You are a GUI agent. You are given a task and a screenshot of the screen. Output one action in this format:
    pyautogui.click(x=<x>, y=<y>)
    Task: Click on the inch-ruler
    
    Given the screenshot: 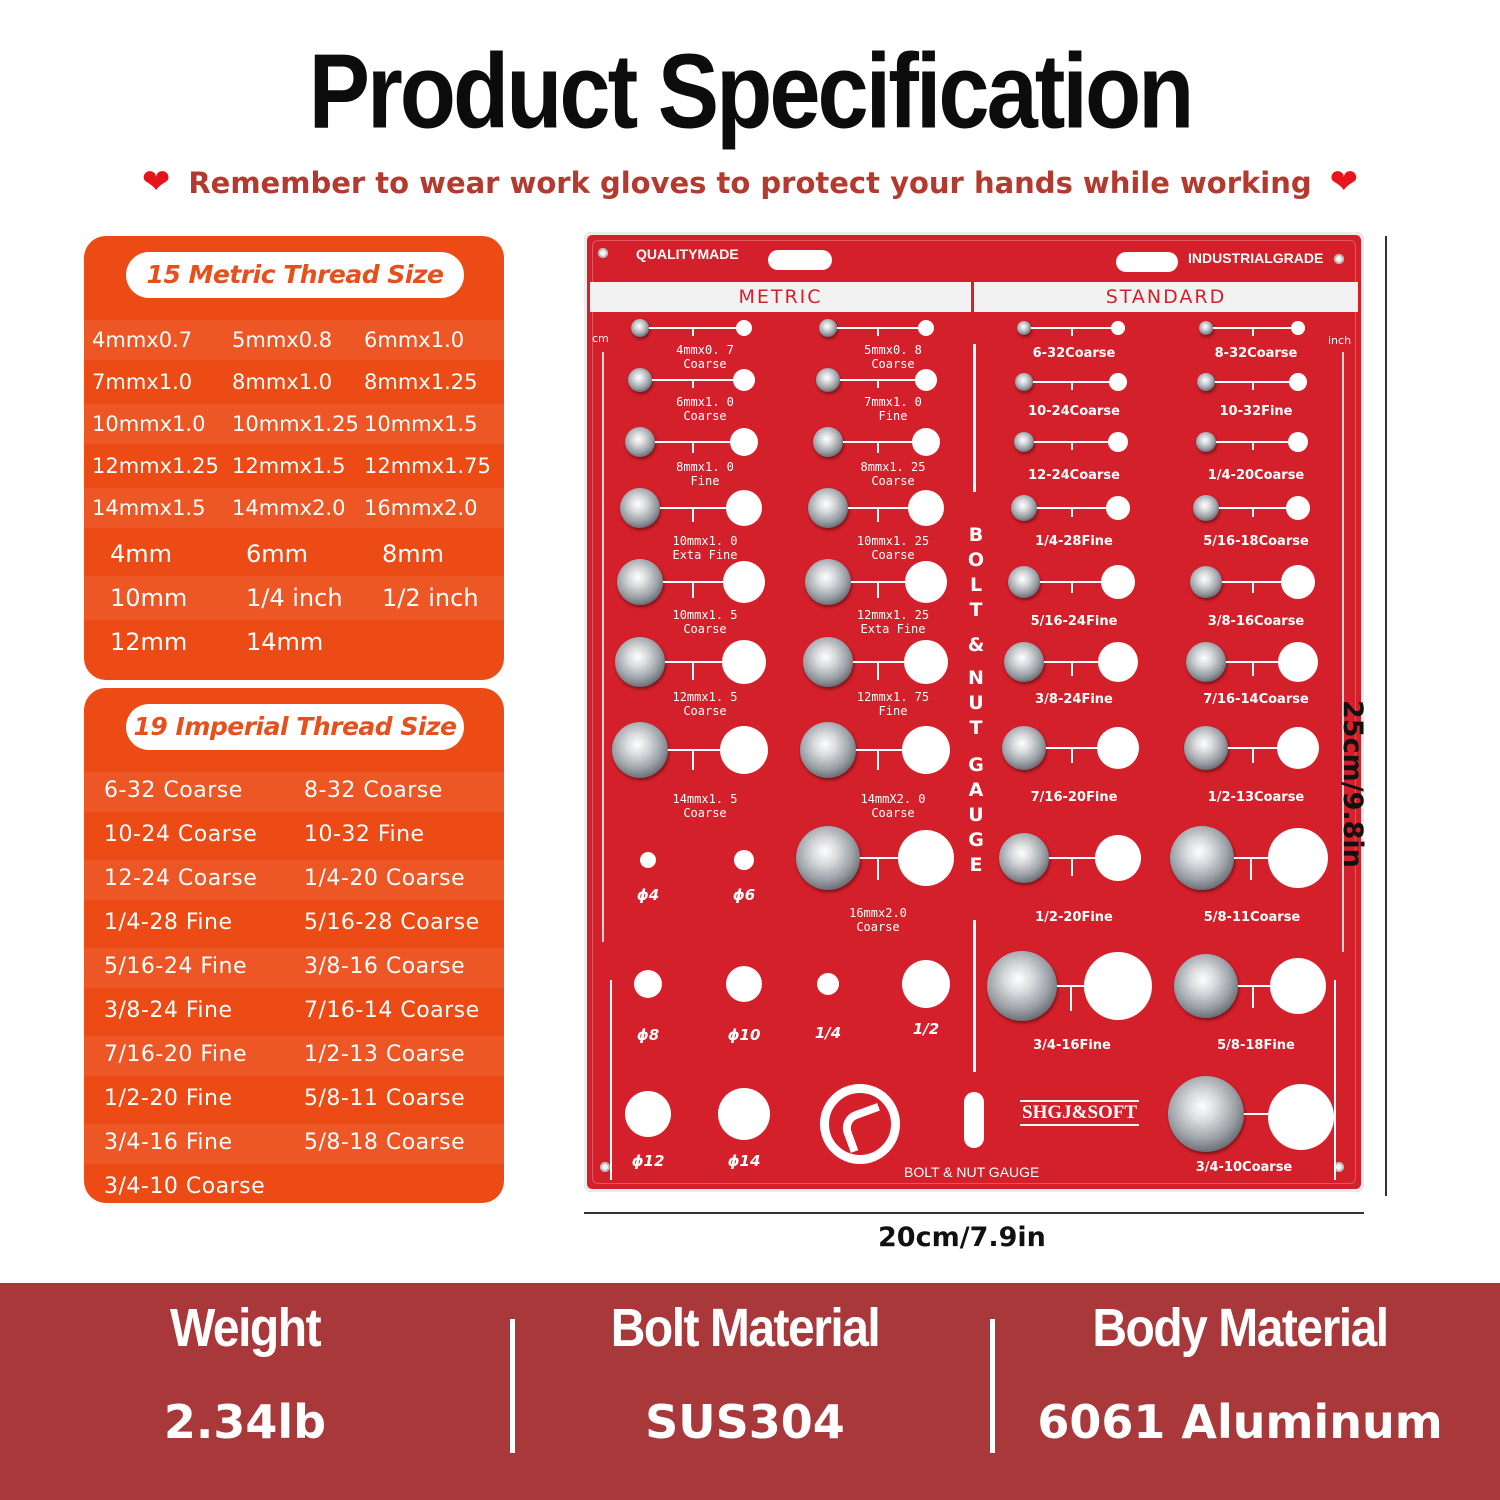 What is the action you would take?
    pyautogui.click(x=1349, y=652)
    